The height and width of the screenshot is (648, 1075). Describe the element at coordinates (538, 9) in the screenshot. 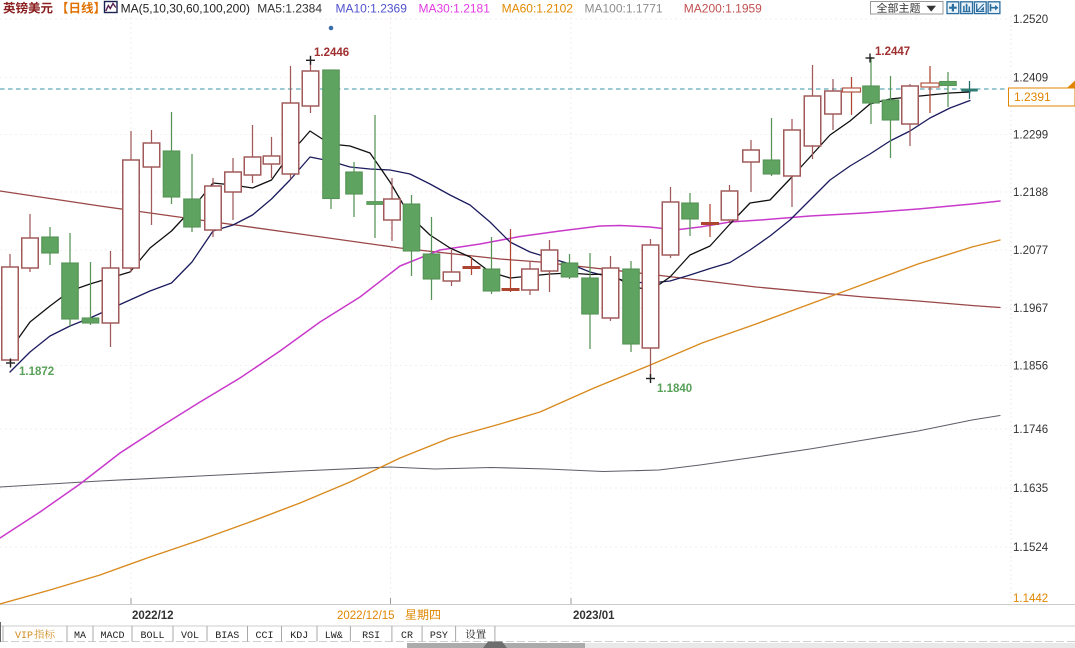

I see `svg-text: MA60:1.2102` at that location.